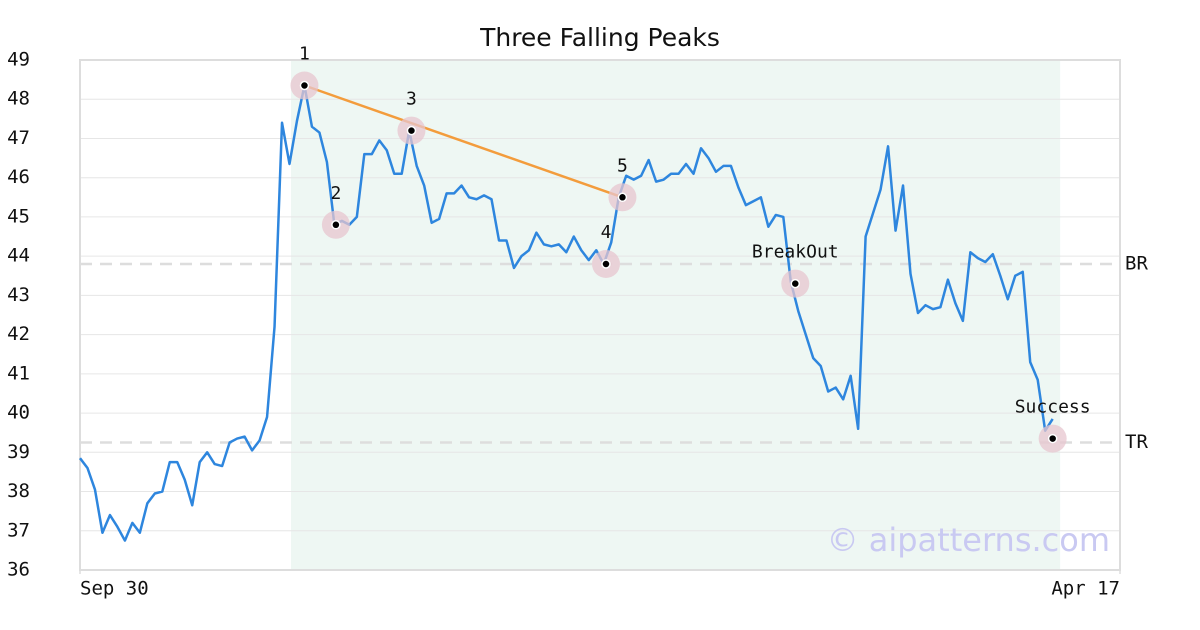  Describe the element at coordinates (114, 589) in the screenshot. I see `x-tick-label: Sep 30` at that location.